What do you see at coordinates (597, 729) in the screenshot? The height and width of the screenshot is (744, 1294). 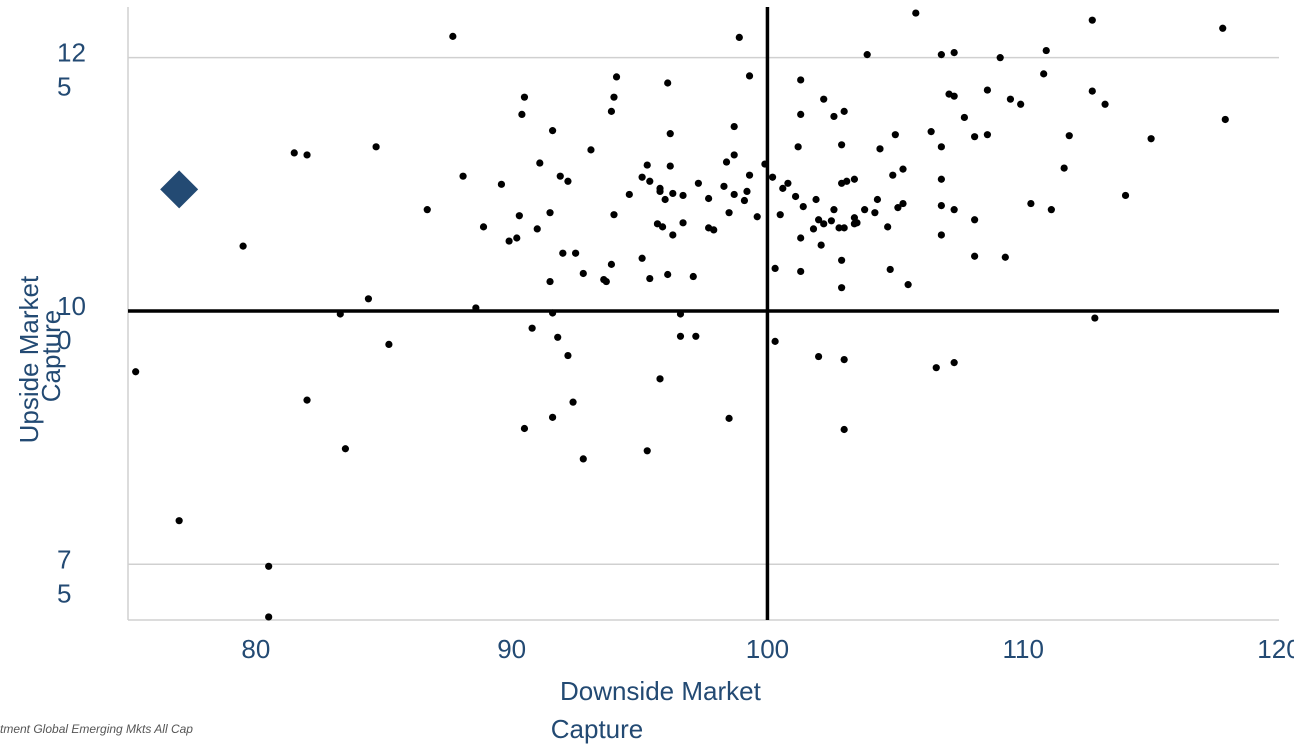 I see `x-axis-title-line-2: Capture` at bounding box center [597, 729].